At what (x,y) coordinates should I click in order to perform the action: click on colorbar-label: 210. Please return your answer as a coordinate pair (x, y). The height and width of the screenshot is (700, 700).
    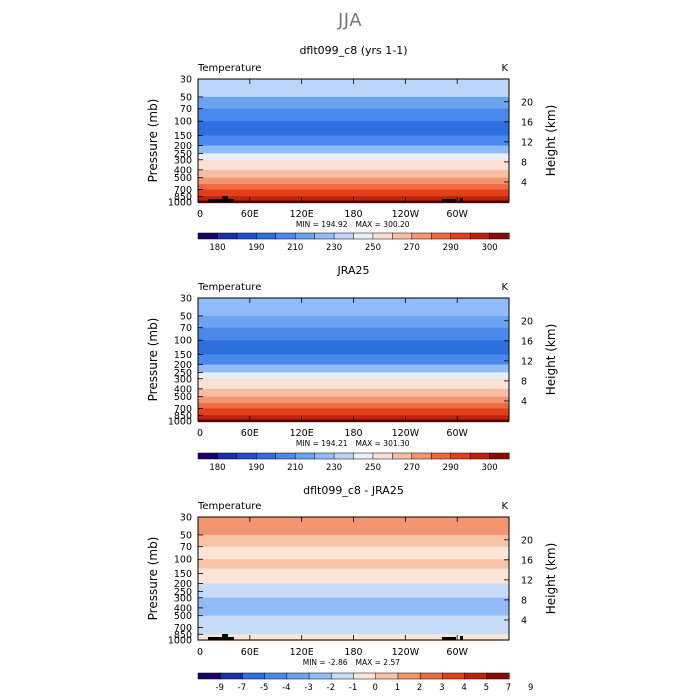
    Looking at the image, I should click on (295, 248).